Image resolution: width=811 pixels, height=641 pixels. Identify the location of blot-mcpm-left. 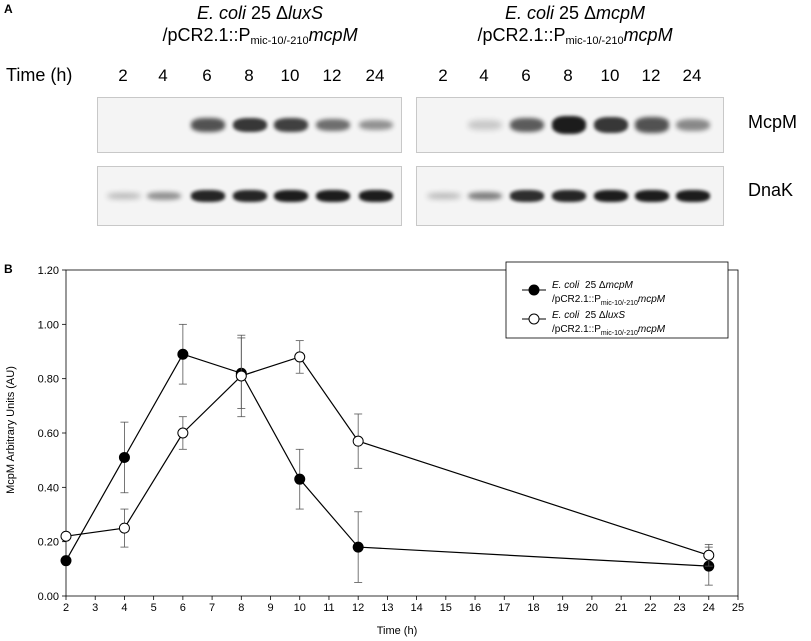
(249, 125).